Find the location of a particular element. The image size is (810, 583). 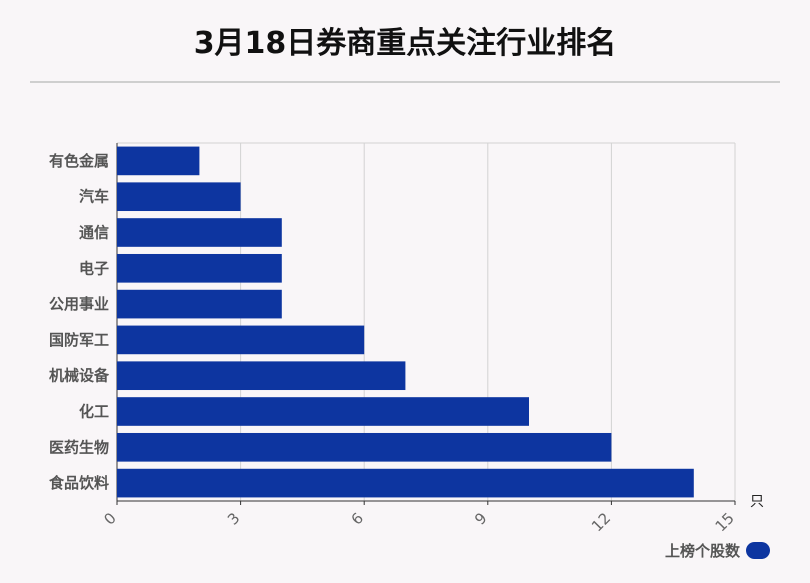

chart-title: 3月18日券商重点关注行业排名 is located at coordinates (405, 43).